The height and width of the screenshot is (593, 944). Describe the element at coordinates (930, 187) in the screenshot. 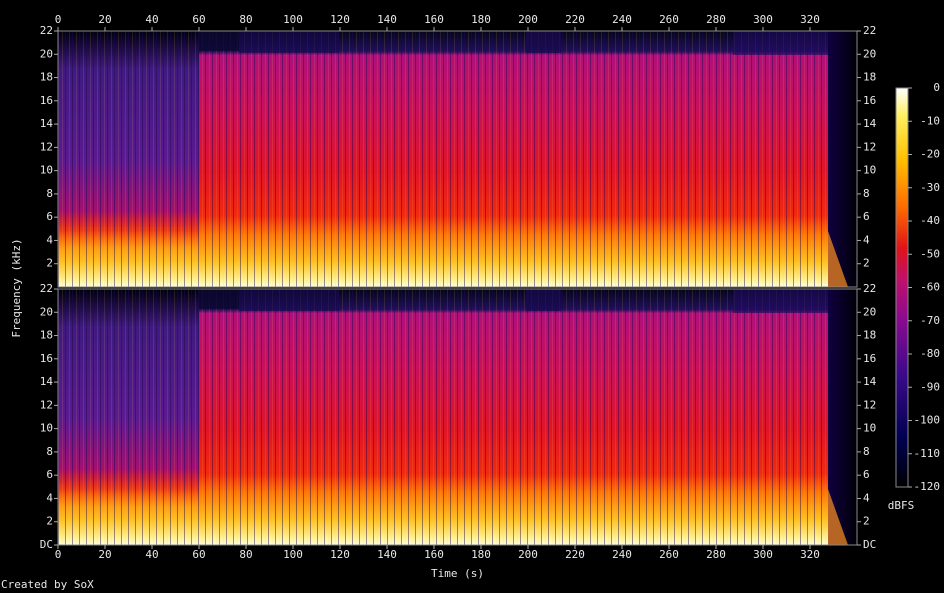

I see `colorbar-tick-label: -30` at that location.